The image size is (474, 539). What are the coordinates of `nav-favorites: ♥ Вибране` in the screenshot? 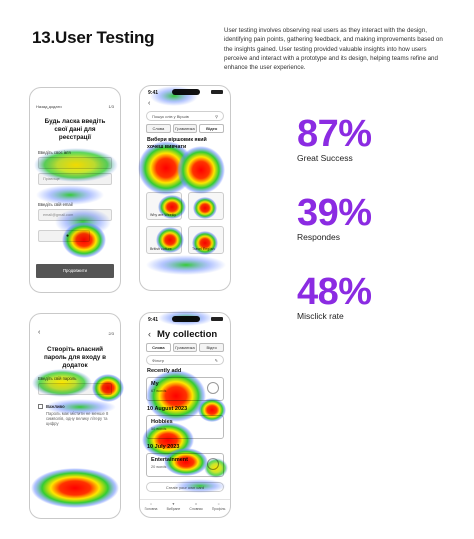 It's located at (173, 506).